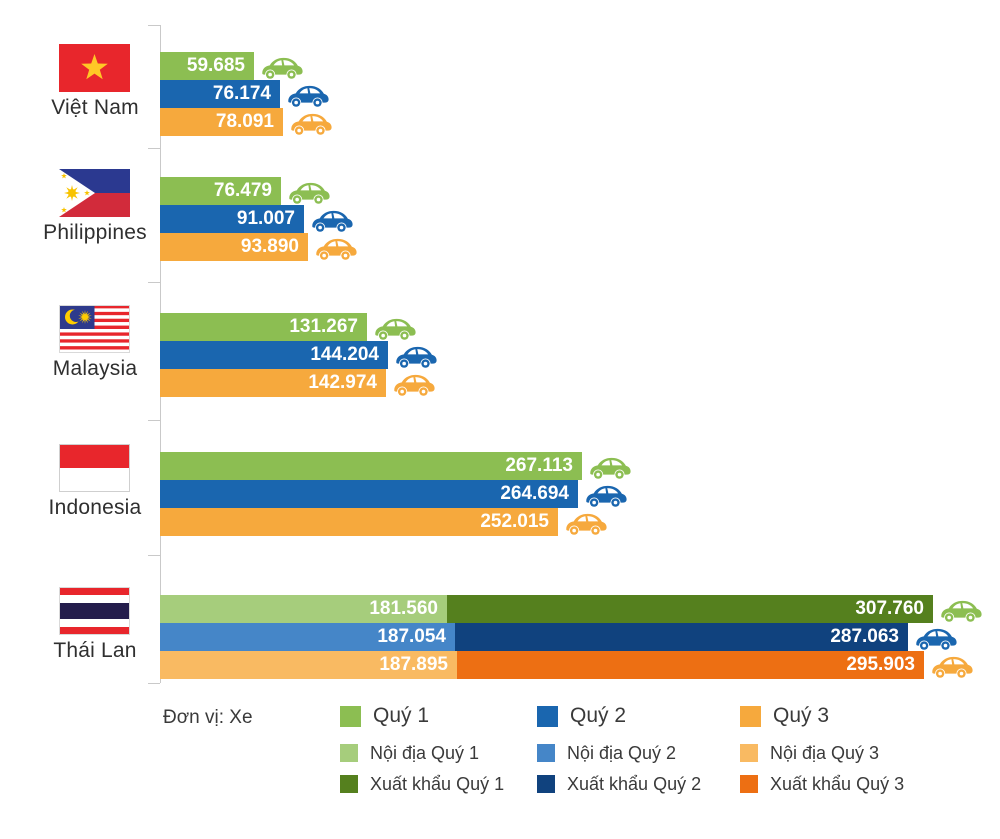  Describe the element at coordinates (94, 468) in the screenshot. I see `flag-indonesia` at that location.